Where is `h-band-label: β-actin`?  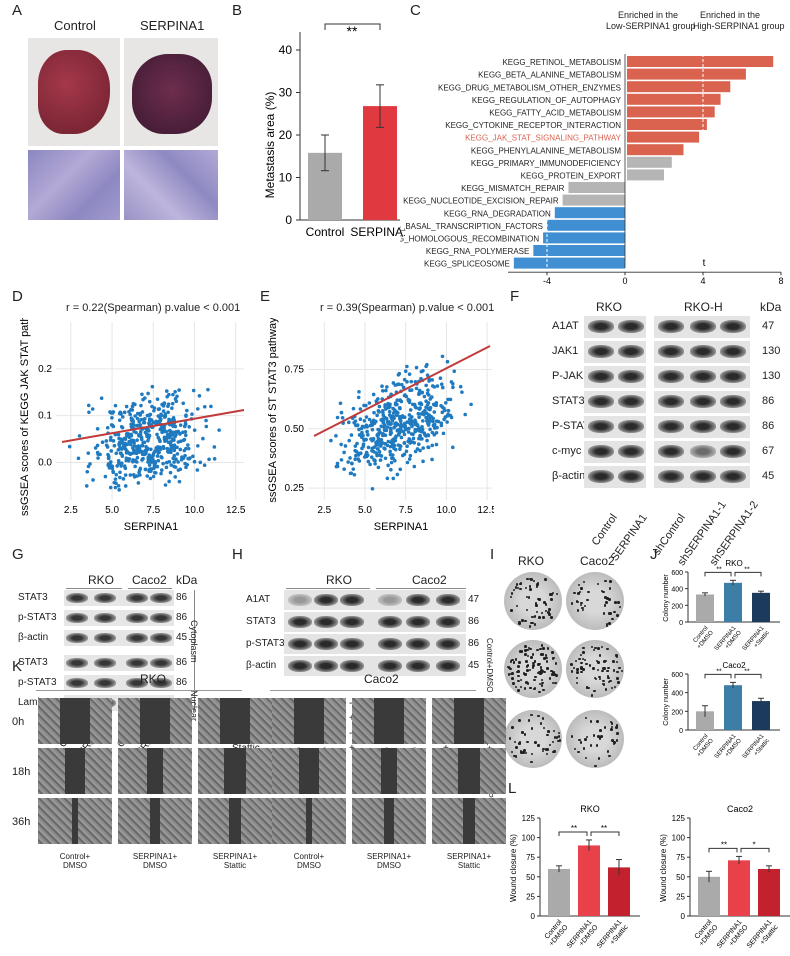 h-band-label: β-actin is located at coordinates (261, 665).